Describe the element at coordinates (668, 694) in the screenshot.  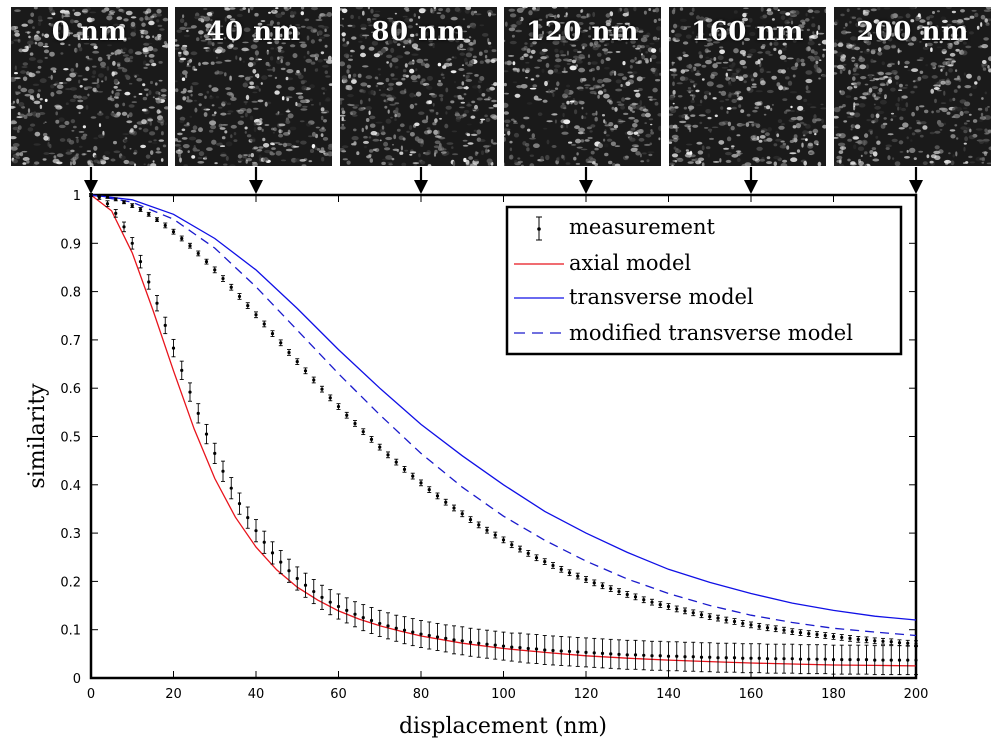
I see `x-tick-label: 140` at that location.